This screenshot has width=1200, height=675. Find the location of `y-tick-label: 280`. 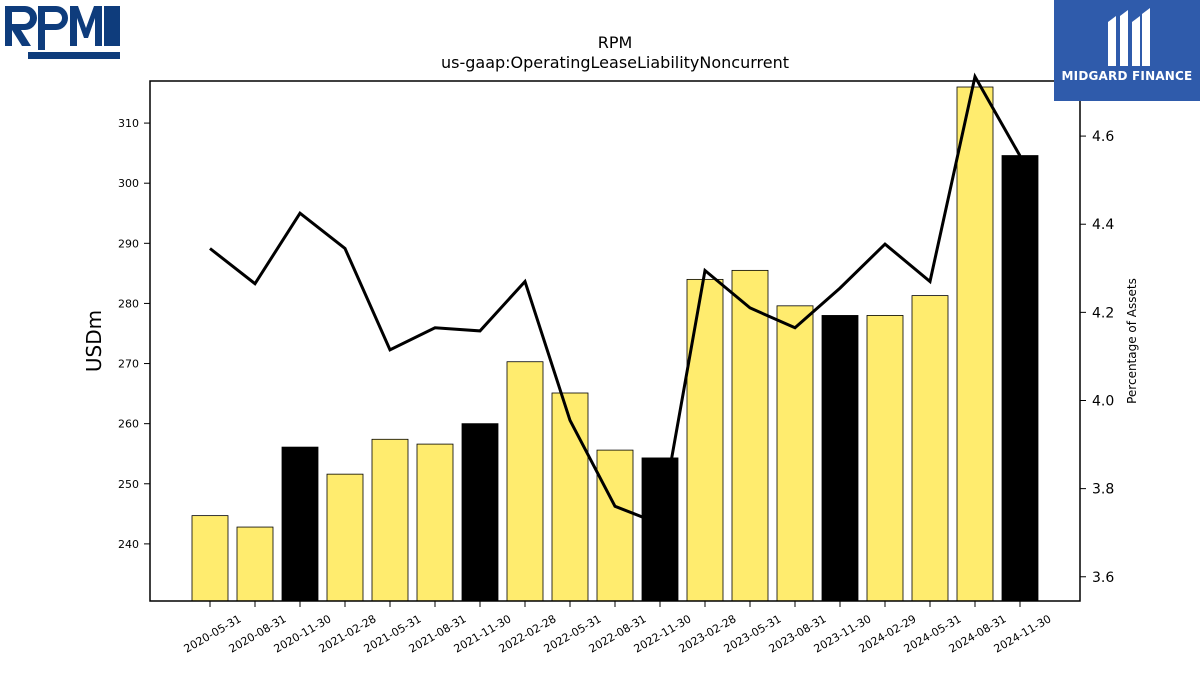

y-tick-label: 280 is located at coordinates (128, 303).